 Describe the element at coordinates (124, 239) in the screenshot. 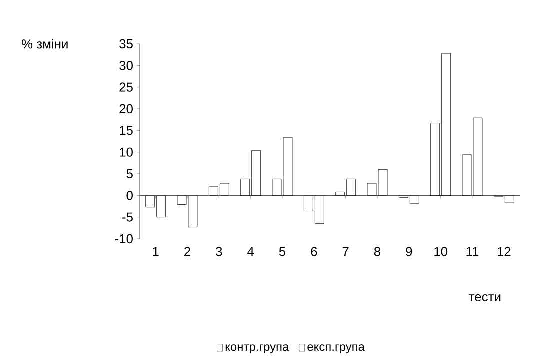

I see `y-tick-label: -10` at that location.